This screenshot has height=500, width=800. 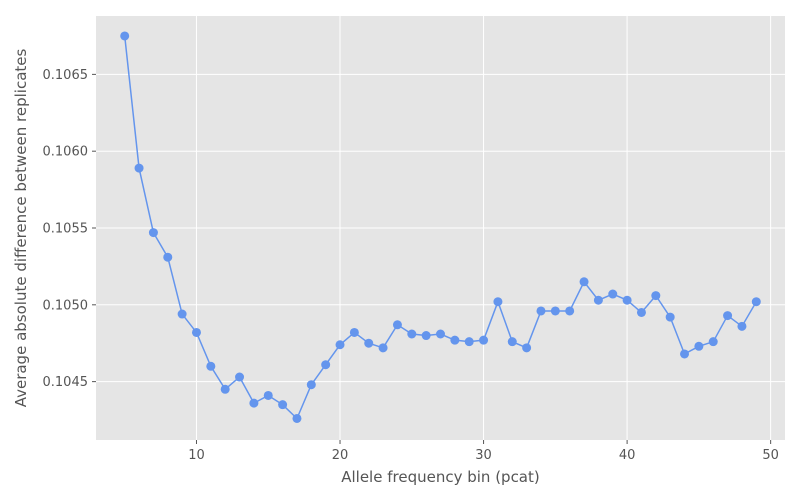 What do you see at coordinates (340, 455) in the screenshot?
I see `x-tick-label: 20` at bounding box center [340, 455].